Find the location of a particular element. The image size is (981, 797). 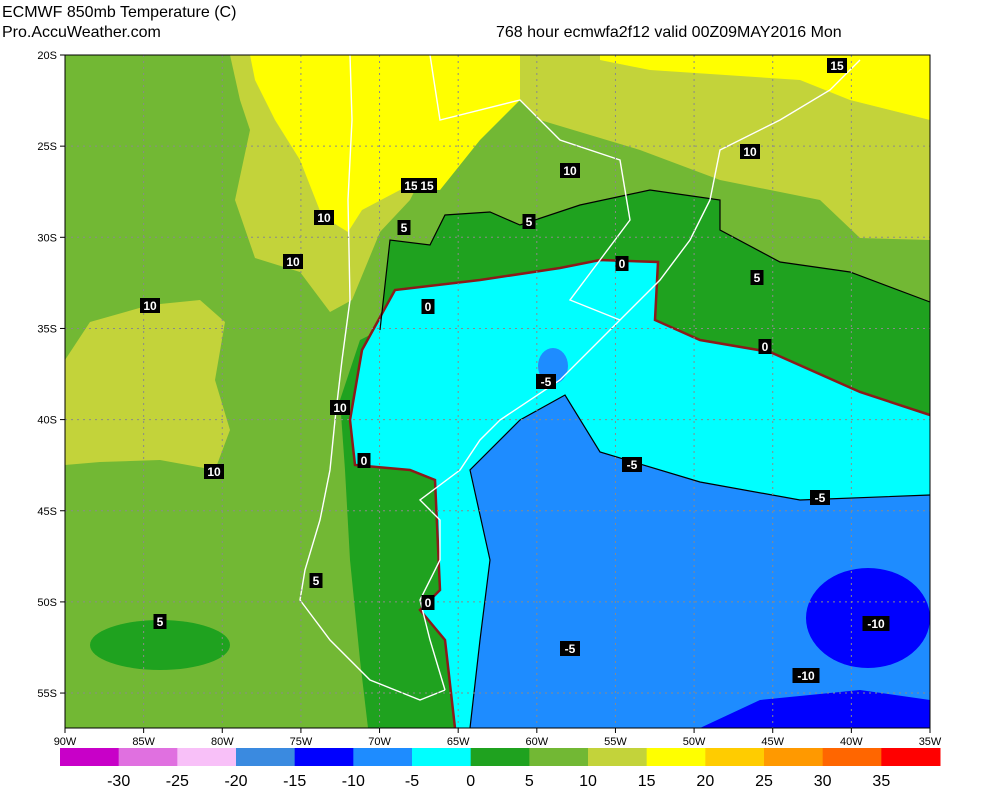

latitude-label: 45S is located at coordinates (47, 512).